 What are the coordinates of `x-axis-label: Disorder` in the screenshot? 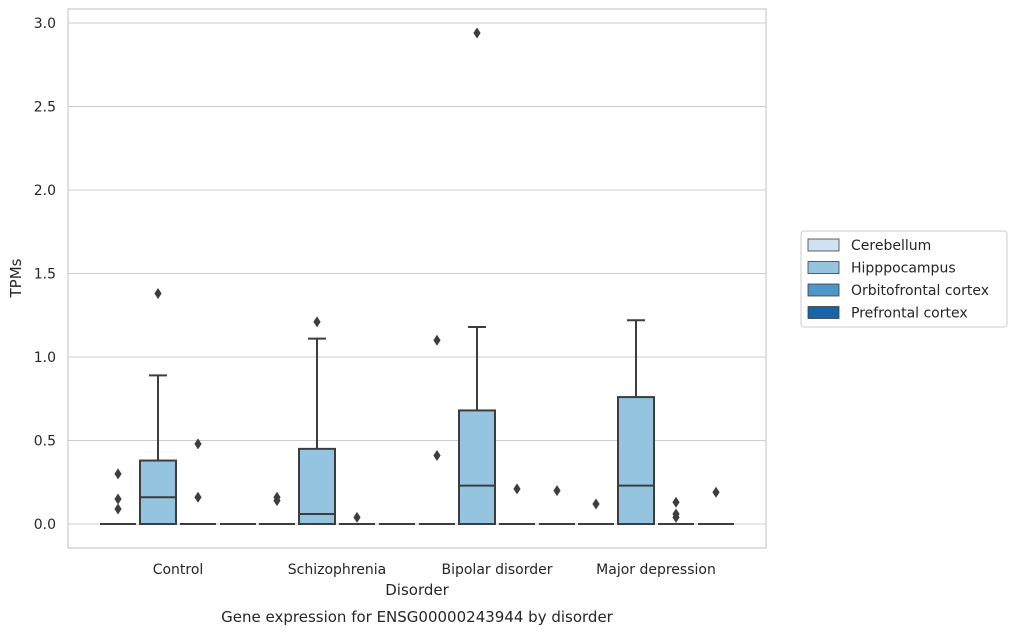 It's located at (417, 590).